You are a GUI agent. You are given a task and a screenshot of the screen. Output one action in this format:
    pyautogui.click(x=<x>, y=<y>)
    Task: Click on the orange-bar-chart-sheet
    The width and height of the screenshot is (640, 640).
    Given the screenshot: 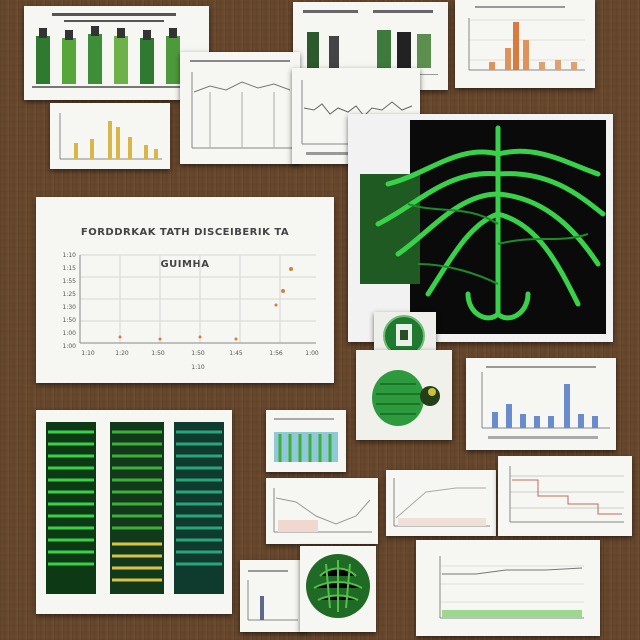 What is the action you would take?
    pyautogui.click(x=525, y=44)
    